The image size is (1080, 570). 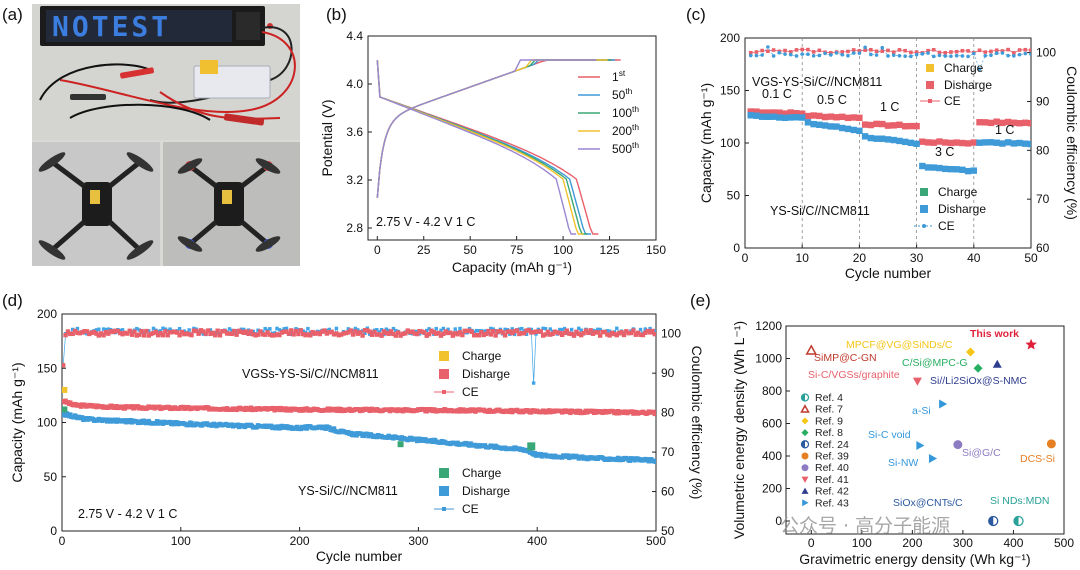 What do you see at coordinates (777, 94) in the screenshot?
I see `rate-label: 0.1 C` at bounding box center [777, 94].